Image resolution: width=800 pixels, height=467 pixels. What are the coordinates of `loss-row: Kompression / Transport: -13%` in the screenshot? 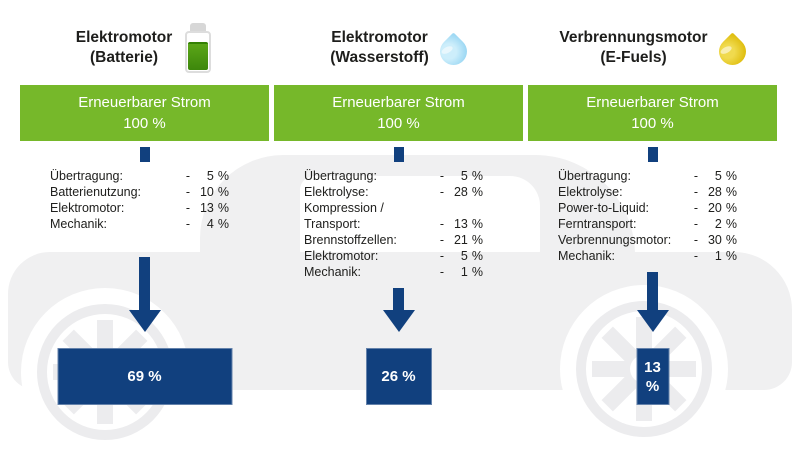 It's located at (393, 216).